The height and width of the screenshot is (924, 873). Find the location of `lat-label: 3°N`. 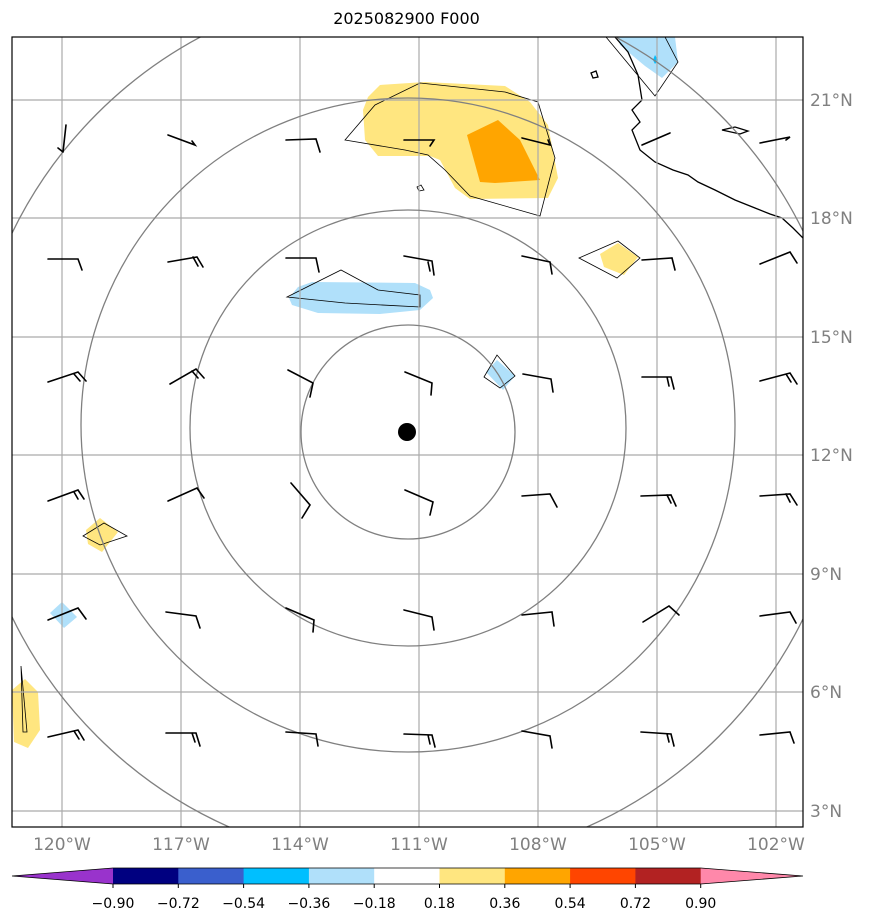

lat-label: 3°N is located at coordinates (826, 812).